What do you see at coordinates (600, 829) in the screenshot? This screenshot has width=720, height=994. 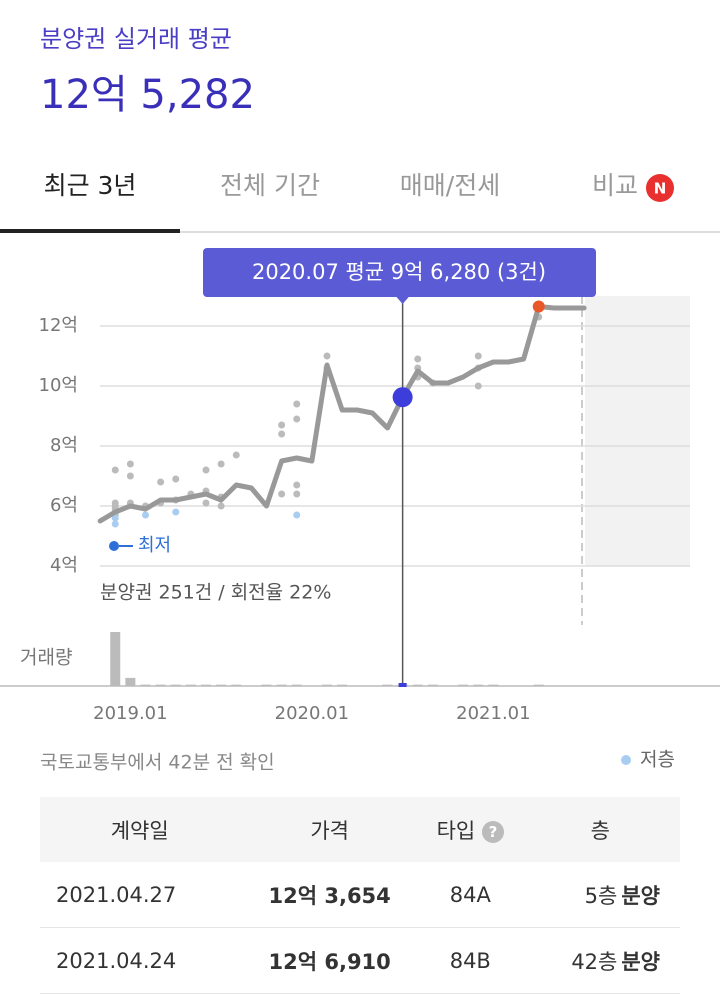 I see `column-header: 층` at bounding box center [600, 829].